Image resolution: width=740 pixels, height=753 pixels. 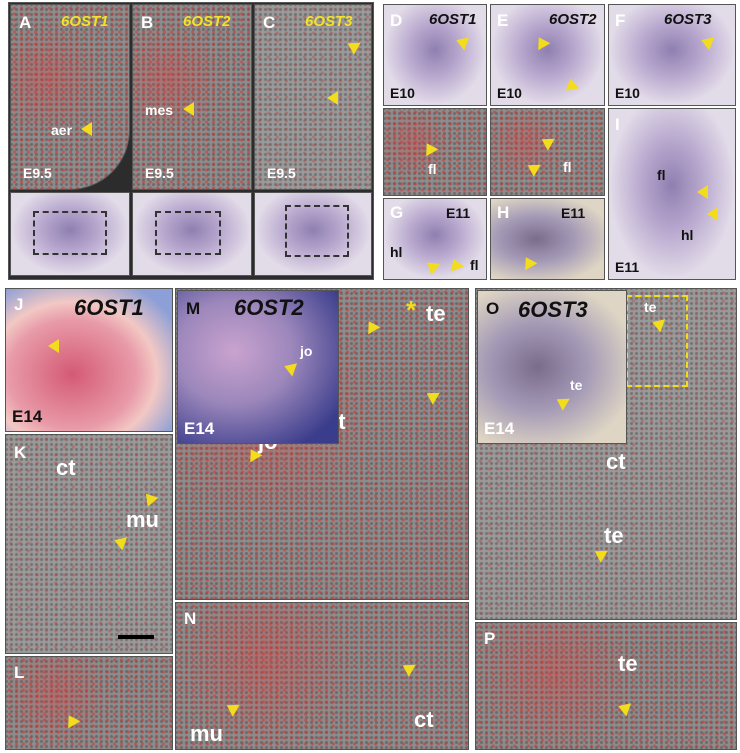 I want to click on annotation: aer, so click(x=62, y=130).